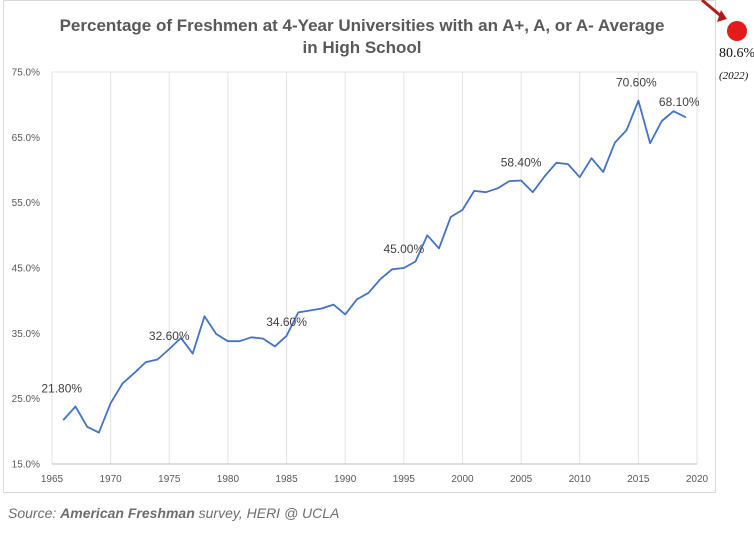  What do you see at coordinates (52, 479) in the screenshot?
I see `x-tick-label-1965: 1965` at bounding box center [52, 479].